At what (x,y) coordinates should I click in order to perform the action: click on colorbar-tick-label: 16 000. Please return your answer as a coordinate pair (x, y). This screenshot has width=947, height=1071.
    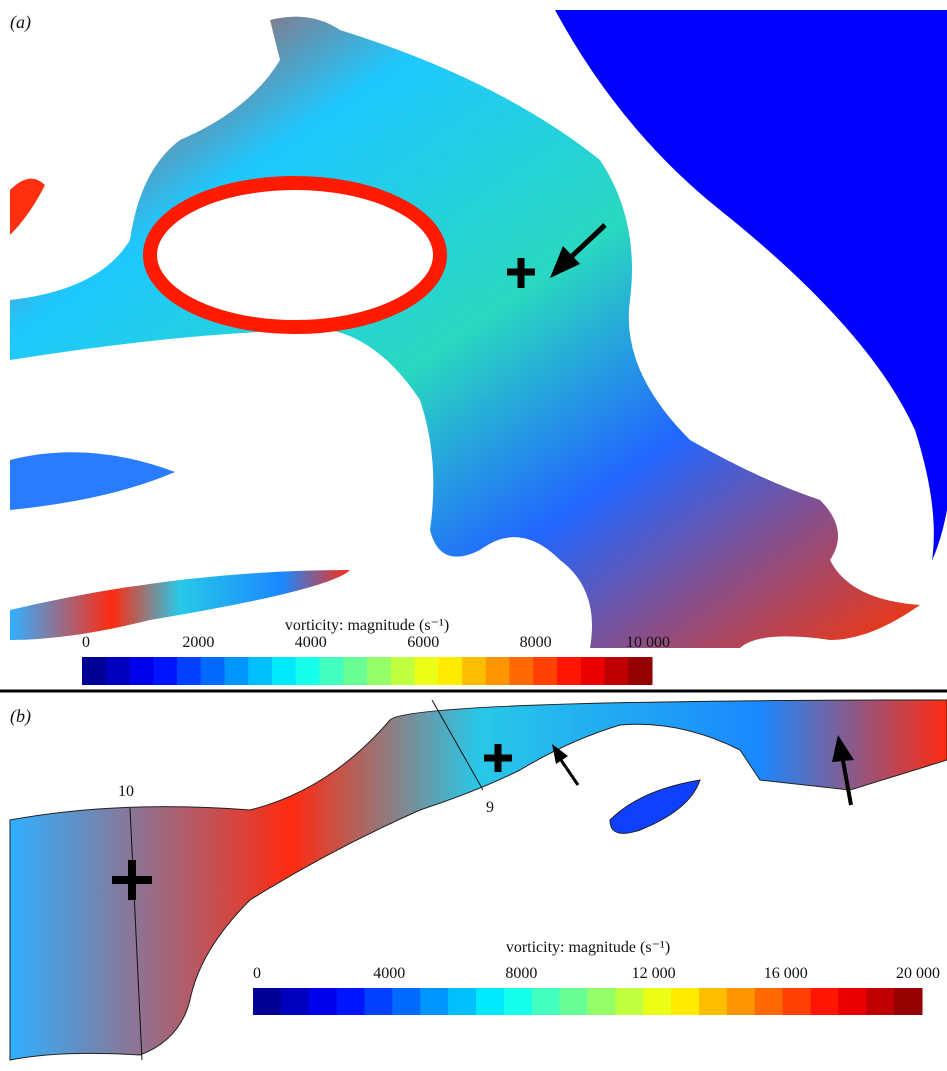
    Looking at the image, I should click on (786, 973).